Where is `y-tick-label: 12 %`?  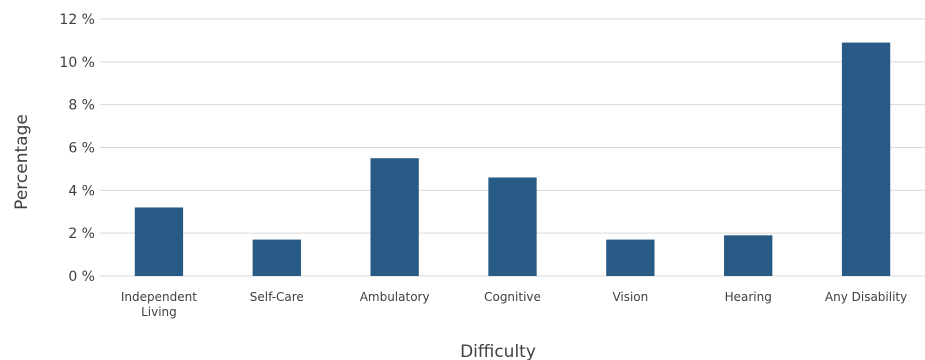
y-tick-label: 12 % is located at coordinates (77, 20).